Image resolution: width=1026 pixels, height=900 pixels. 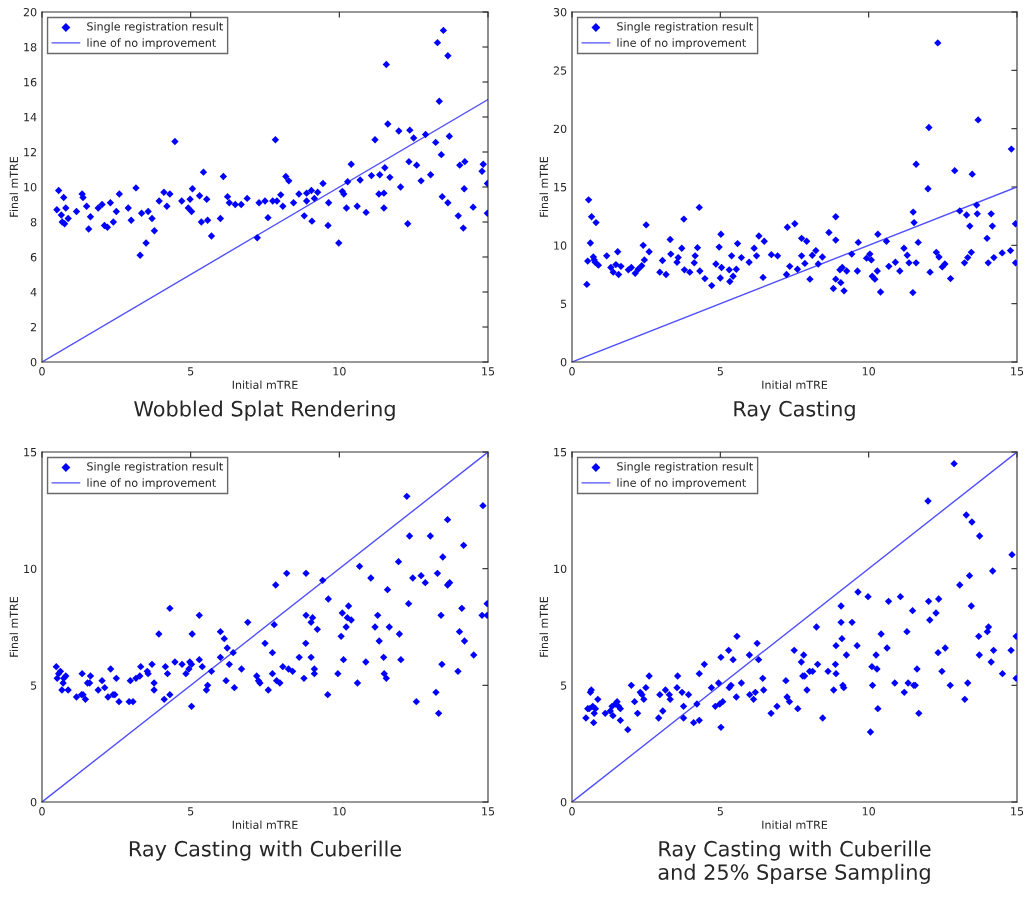 I want to click on y-tick-label: 16, so click(x=30, y=82).